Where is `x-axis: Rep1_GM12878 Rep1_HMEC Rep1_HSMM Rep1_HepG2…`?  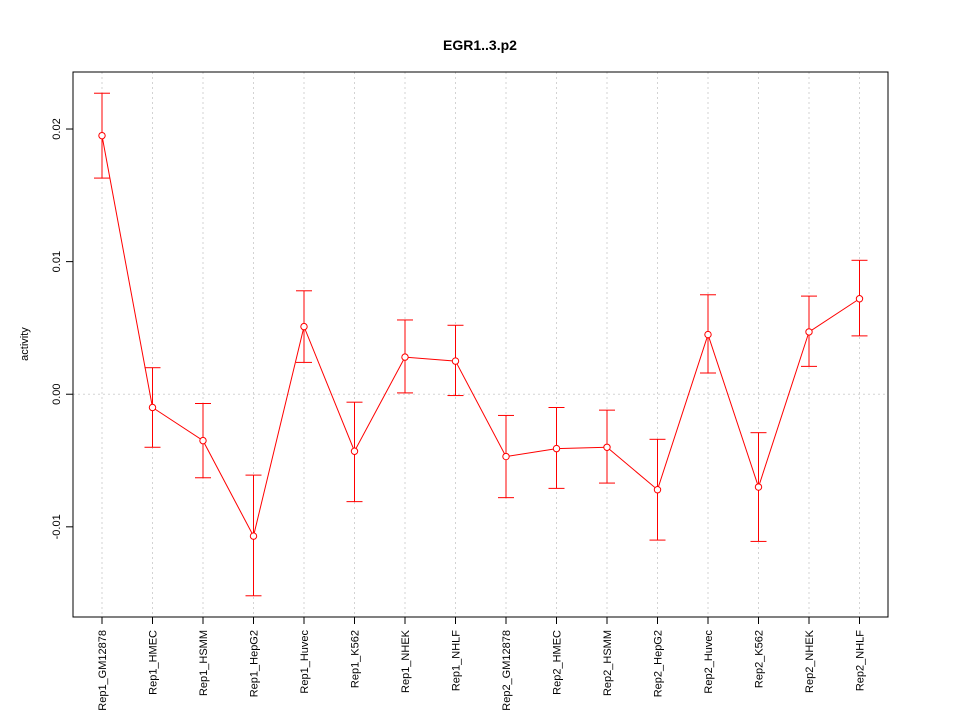
x-axis: Rep1_GM12878 Rep1_HMEC Rep1_HSMM Rep1_HepG2… is located at coordinates (482, 664).